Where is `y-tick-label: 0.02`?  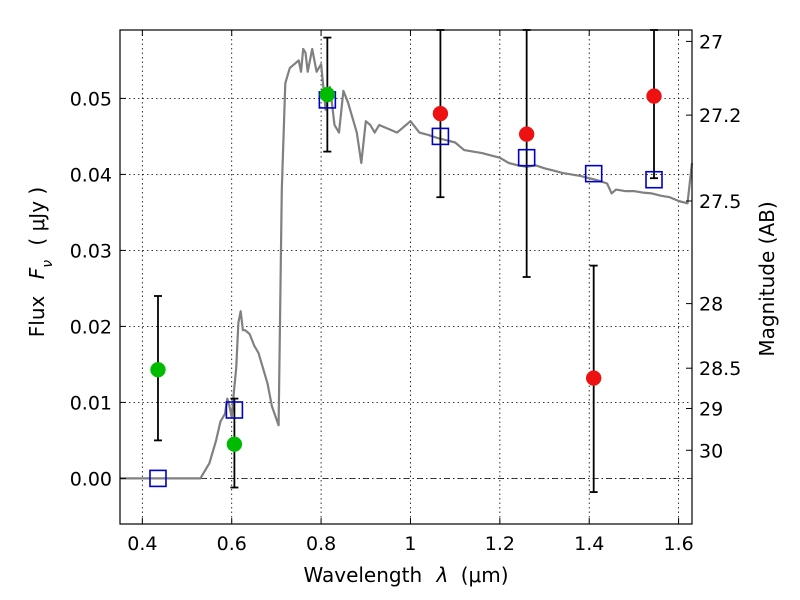
y-tick-label: 0.02 is located at coordinates (91, 327).